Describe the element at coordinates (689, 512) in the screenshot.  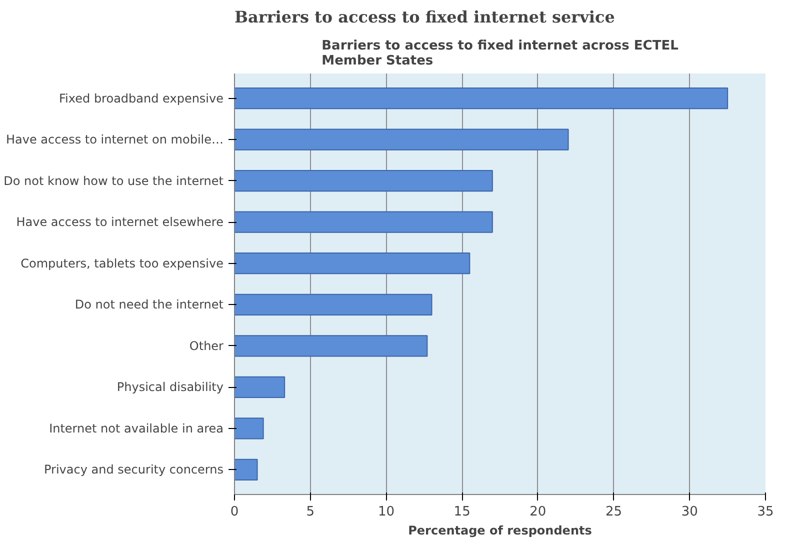
I see `x-tick-label: 30` at that location.